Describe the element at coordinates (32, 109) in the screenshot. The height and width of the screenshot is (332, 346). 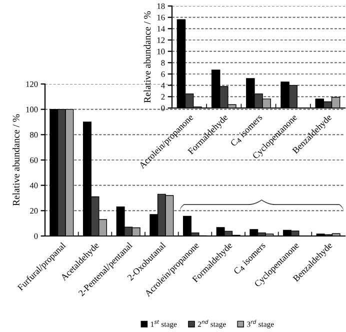
I see `y-tick-label: 100` at that location.